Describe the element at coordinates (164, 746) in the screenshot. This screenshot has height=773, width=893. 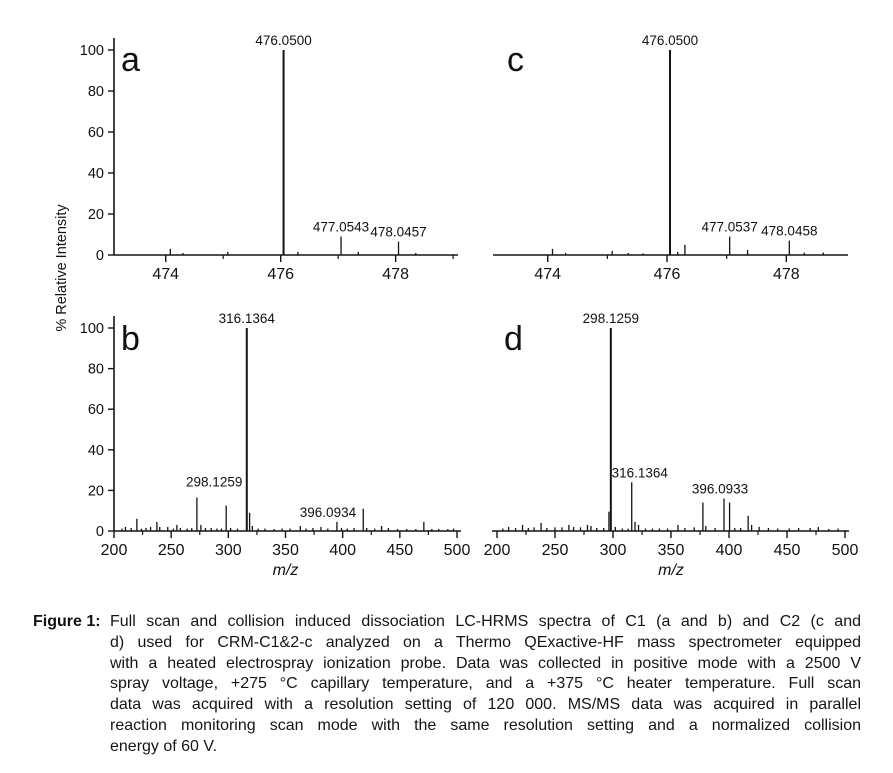
I see `caption-line: energy of 60 V.` at that location.